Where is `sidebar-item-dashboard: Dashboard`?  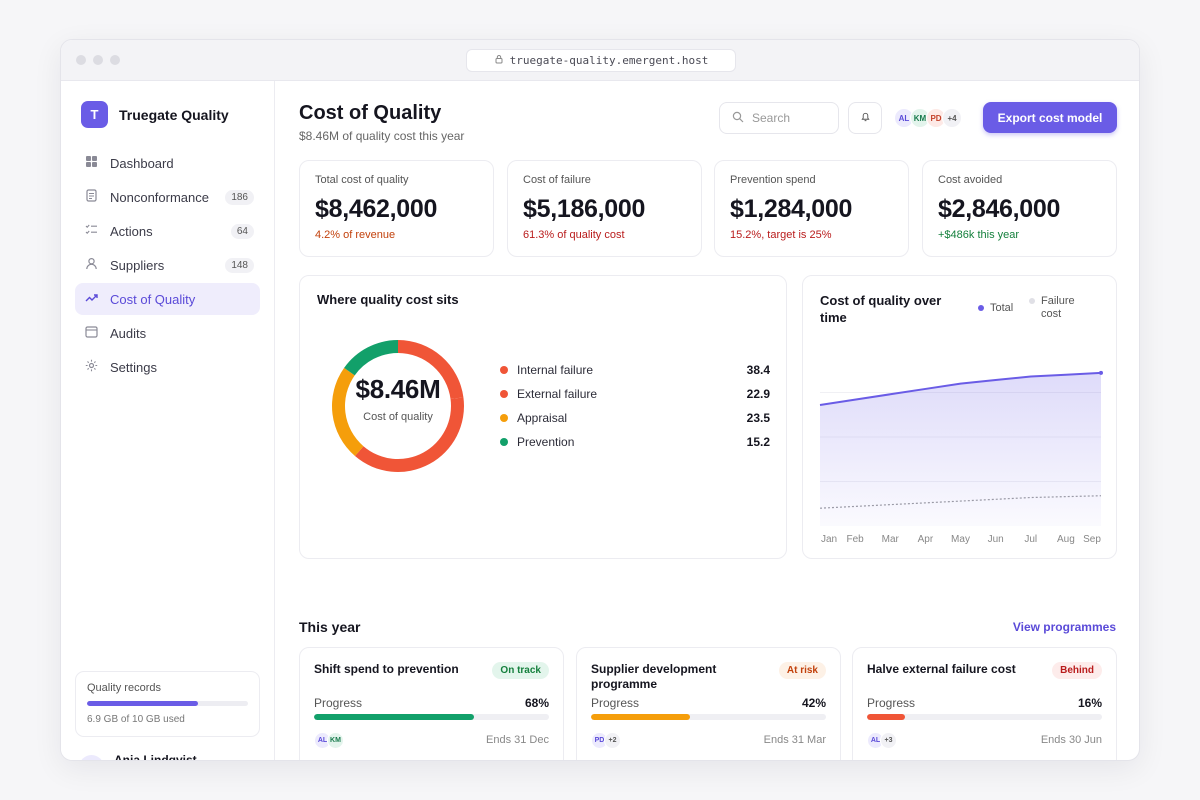 sidebar-item-dashboard: Dashboard is located at coordinates (167, 163).